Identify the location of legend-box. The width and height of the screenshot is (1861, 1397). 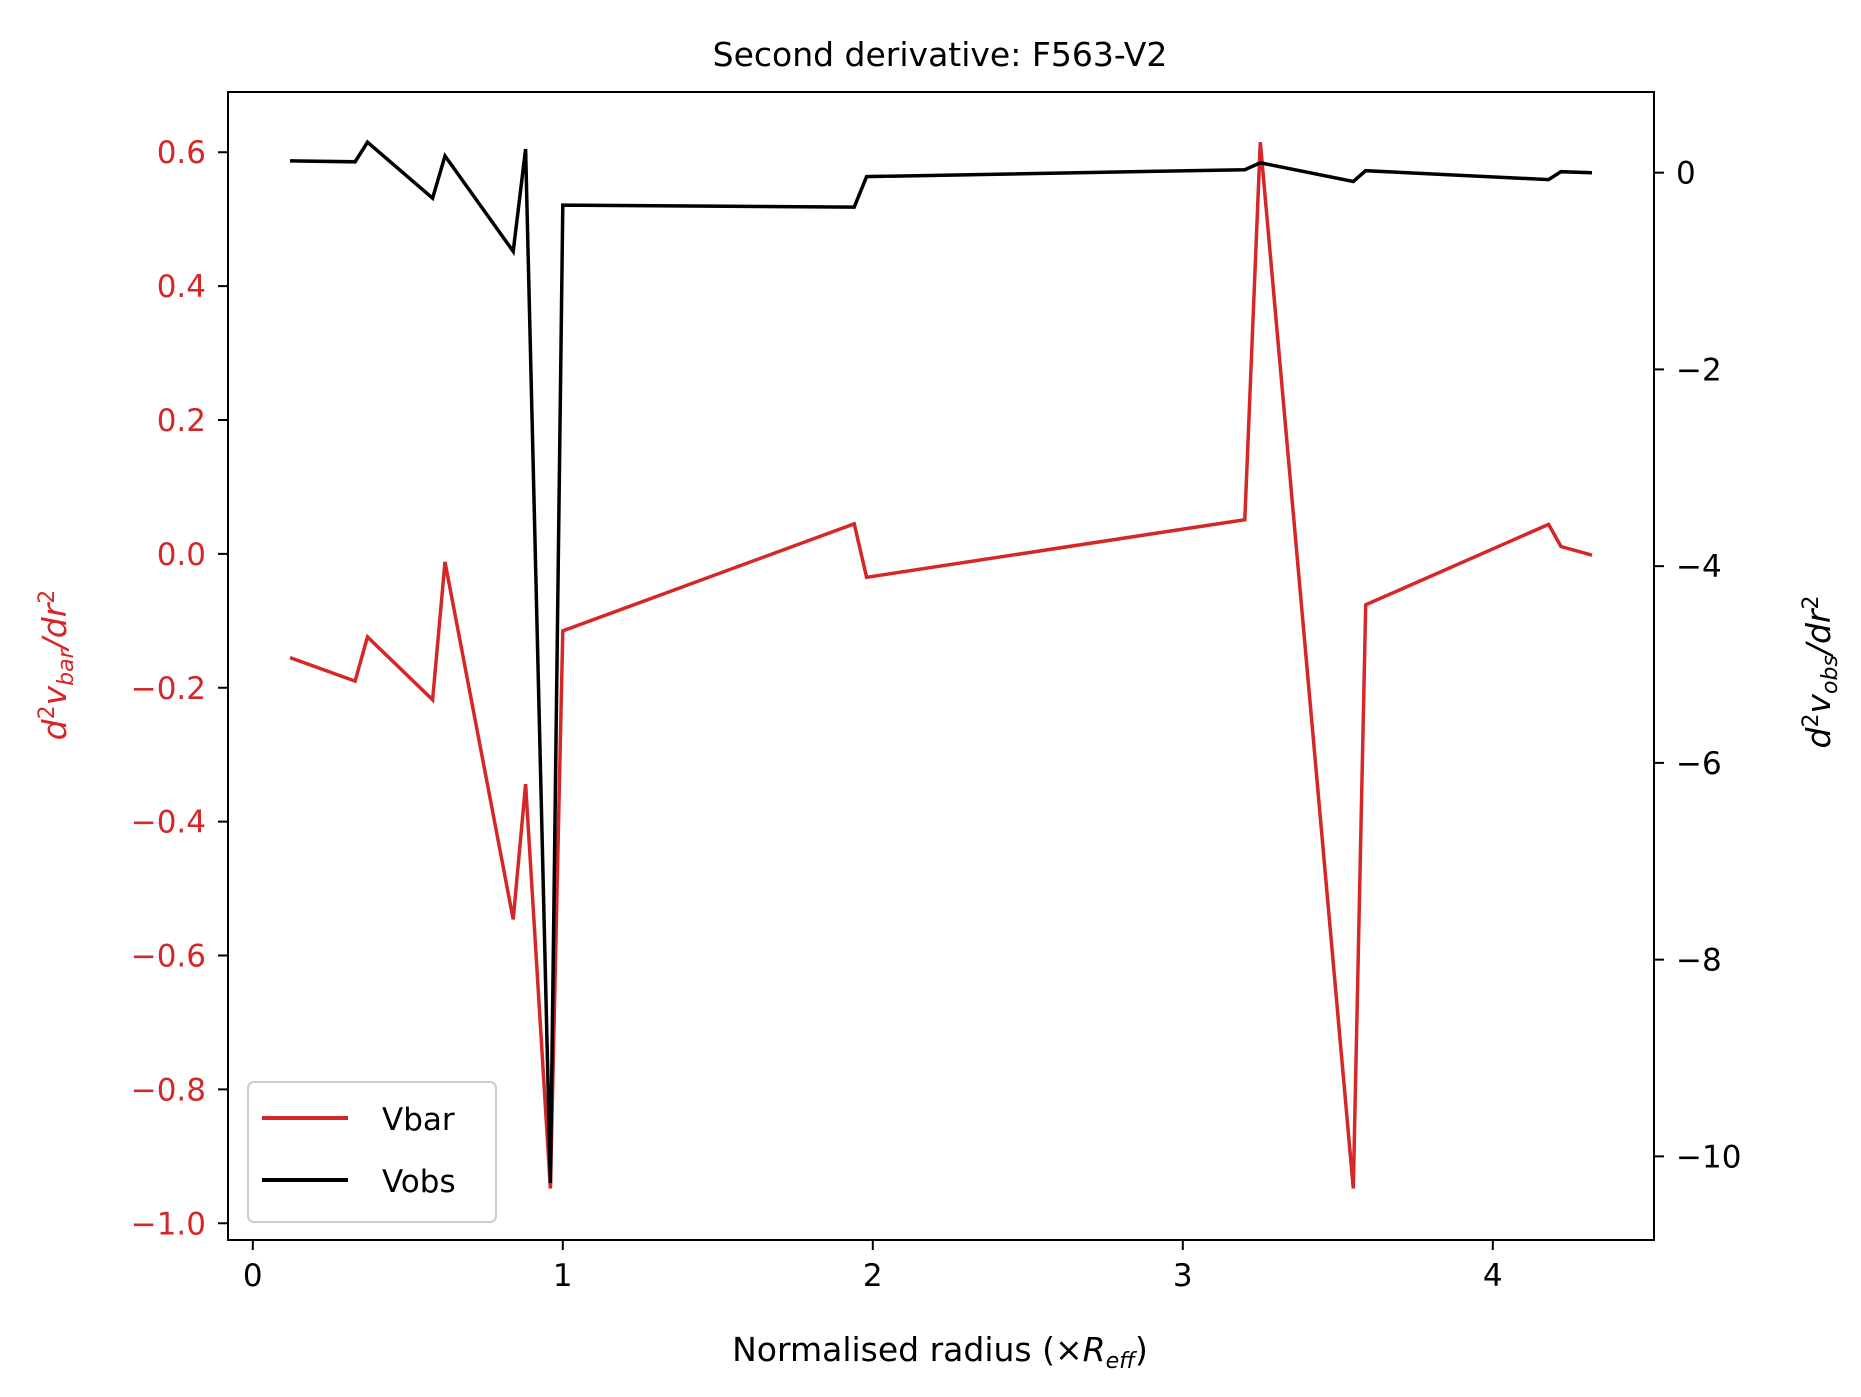
(372, 1152).